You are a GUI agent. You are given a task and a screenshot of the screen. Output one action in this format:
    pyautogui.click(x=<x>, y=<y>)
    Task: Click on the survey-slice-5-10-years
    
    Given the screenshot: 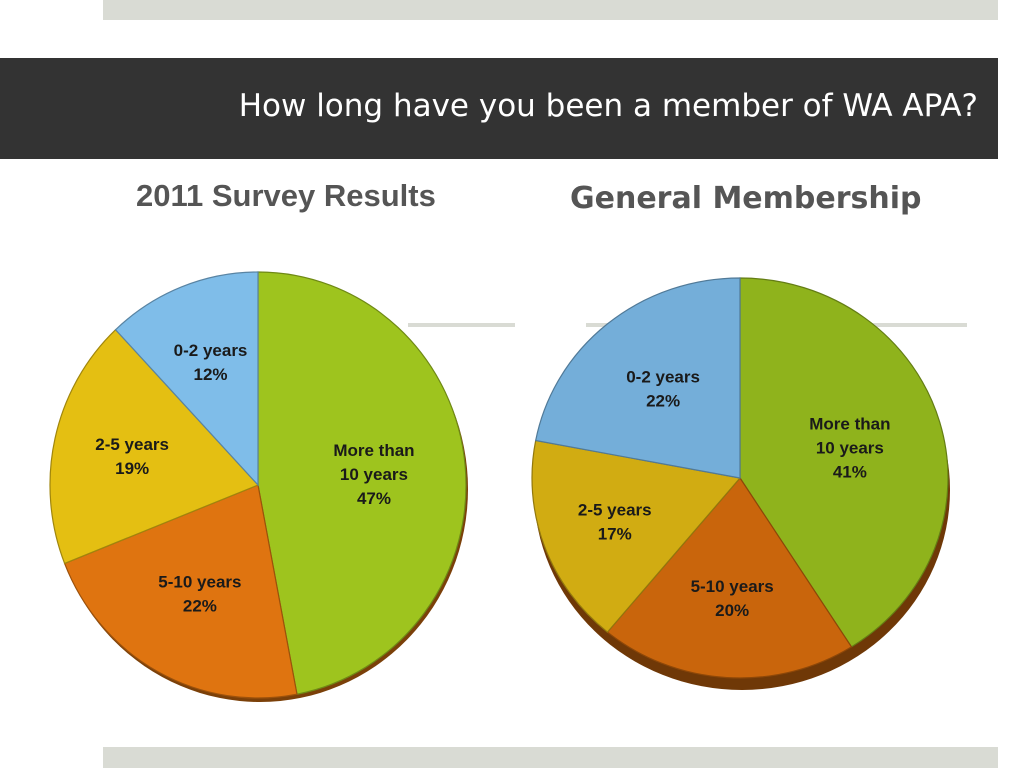 What is the action you would take?
    pyautogui.click(x=180, y=591)
    